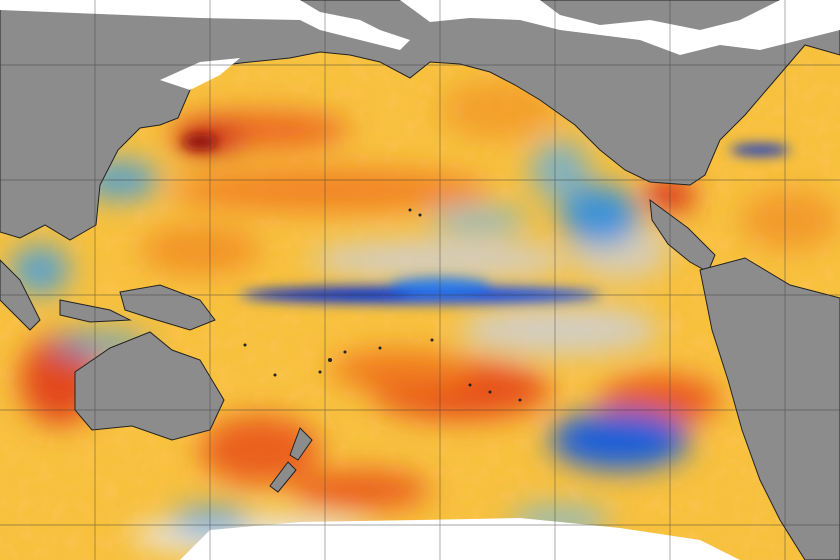 The width and height of the screenshot is (840, 560). What do you see at coordinates (382, 305) in the screenshot?
I see `islands` at bounding box center [382, 305].